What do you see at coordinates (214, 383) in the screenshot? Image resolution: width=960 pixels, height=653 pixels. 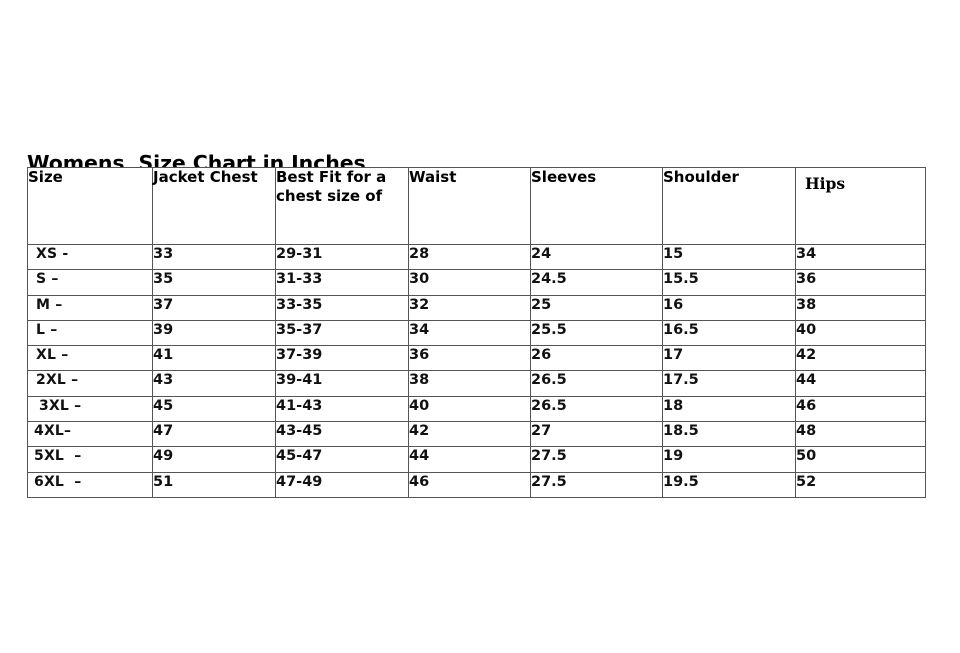 I see `cell-jacket-chest: 43` at bounding box center [214, 383].